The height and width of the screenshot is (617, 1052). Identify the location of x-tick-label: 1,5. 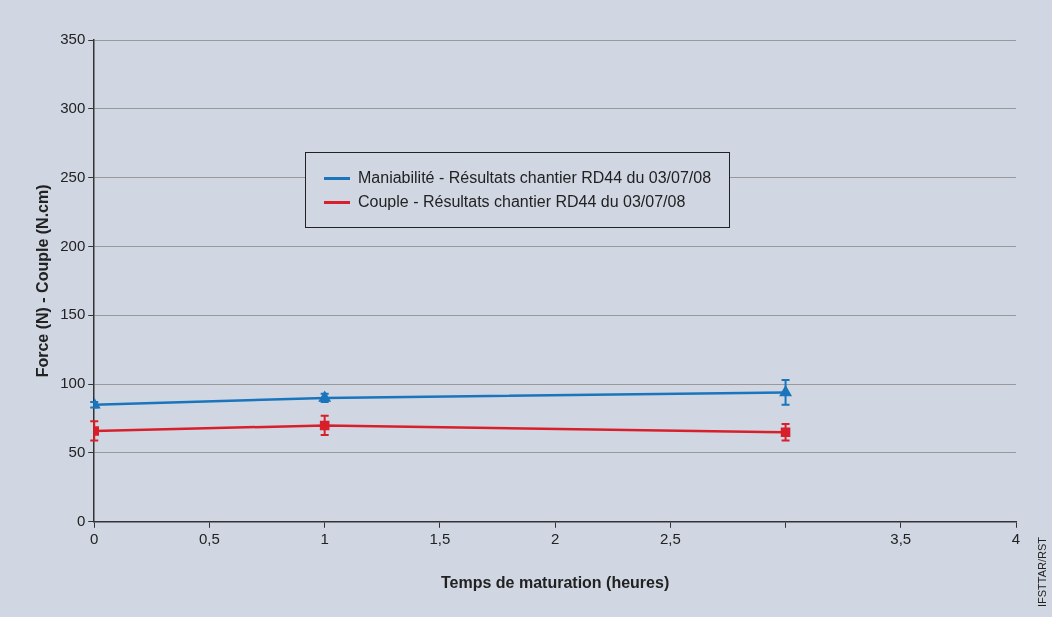
(440, 538).